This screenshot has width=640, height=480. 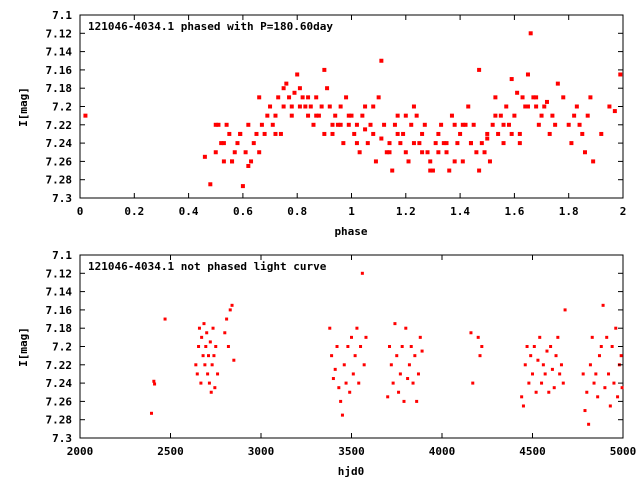 What do you see at coordinates (59, 125) in the screenshot?
I see `phased-y-tick-label: 7.22` at bounding box center [59, 125].